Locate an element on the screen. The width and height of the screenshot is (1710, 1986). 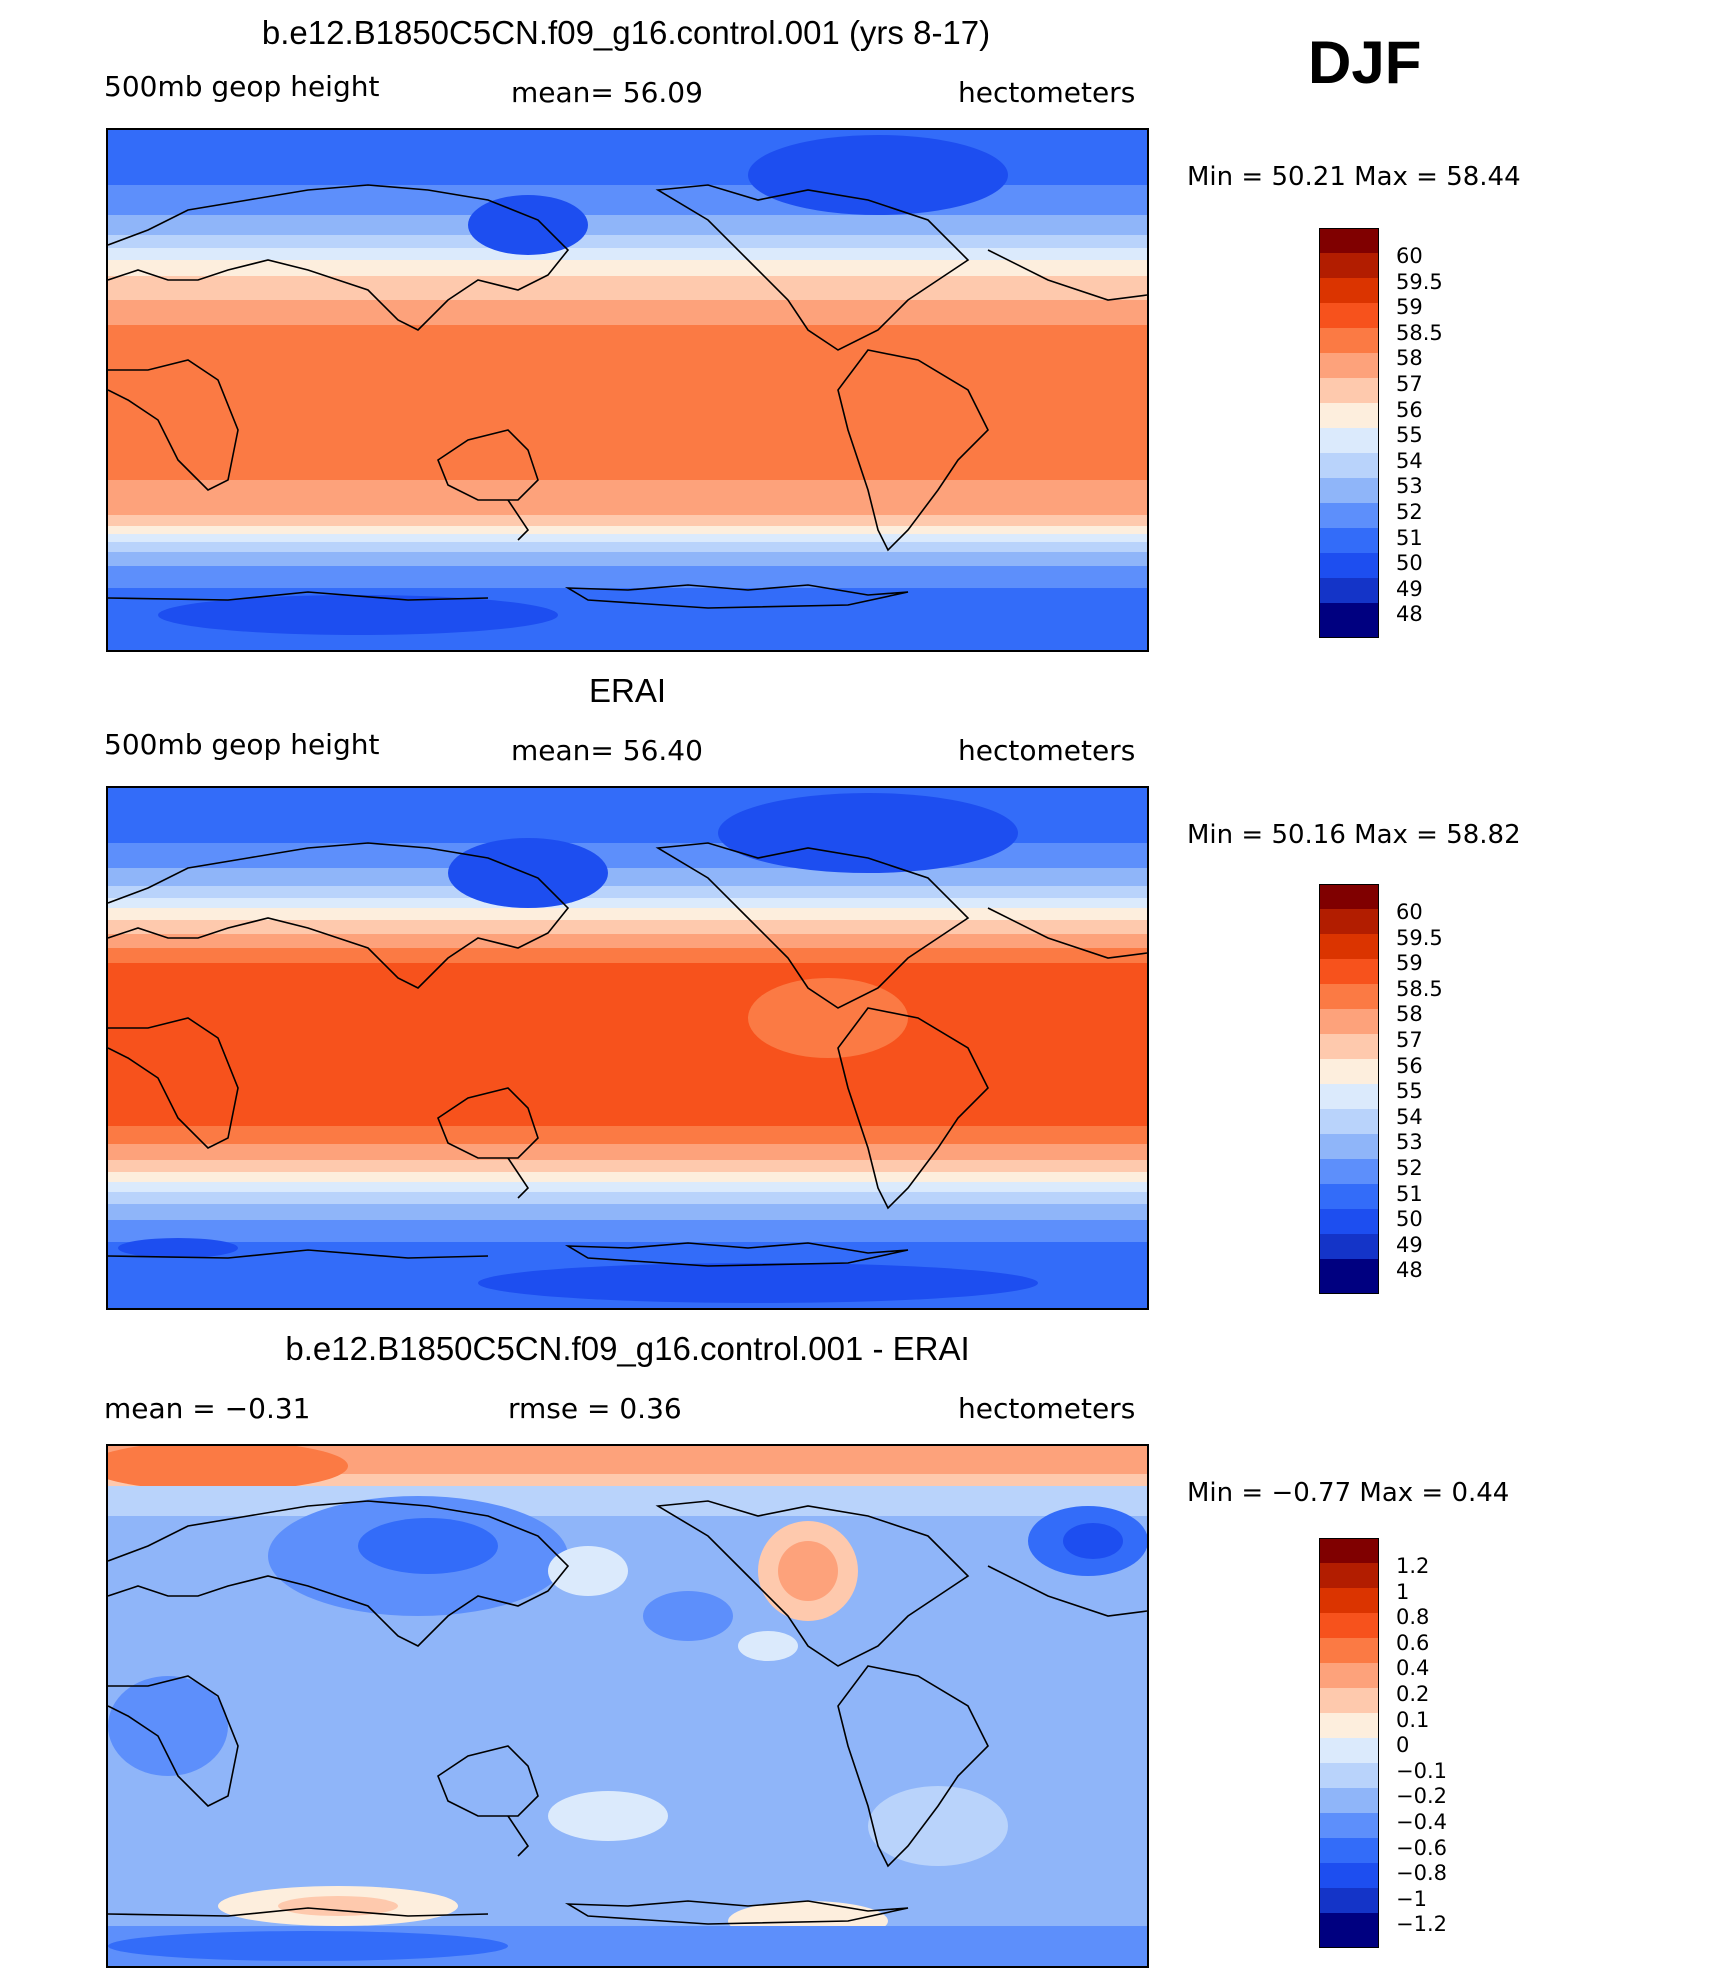
neg-antarctic is located at coordinates (308, 1946).